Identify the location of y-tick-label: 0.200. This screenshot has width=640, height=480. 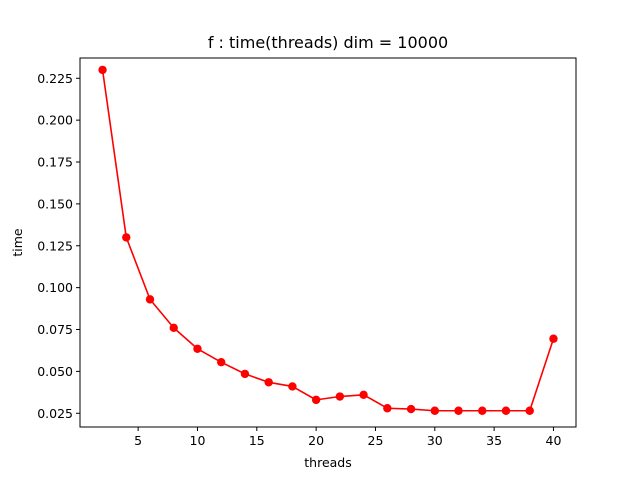
(55, 120).